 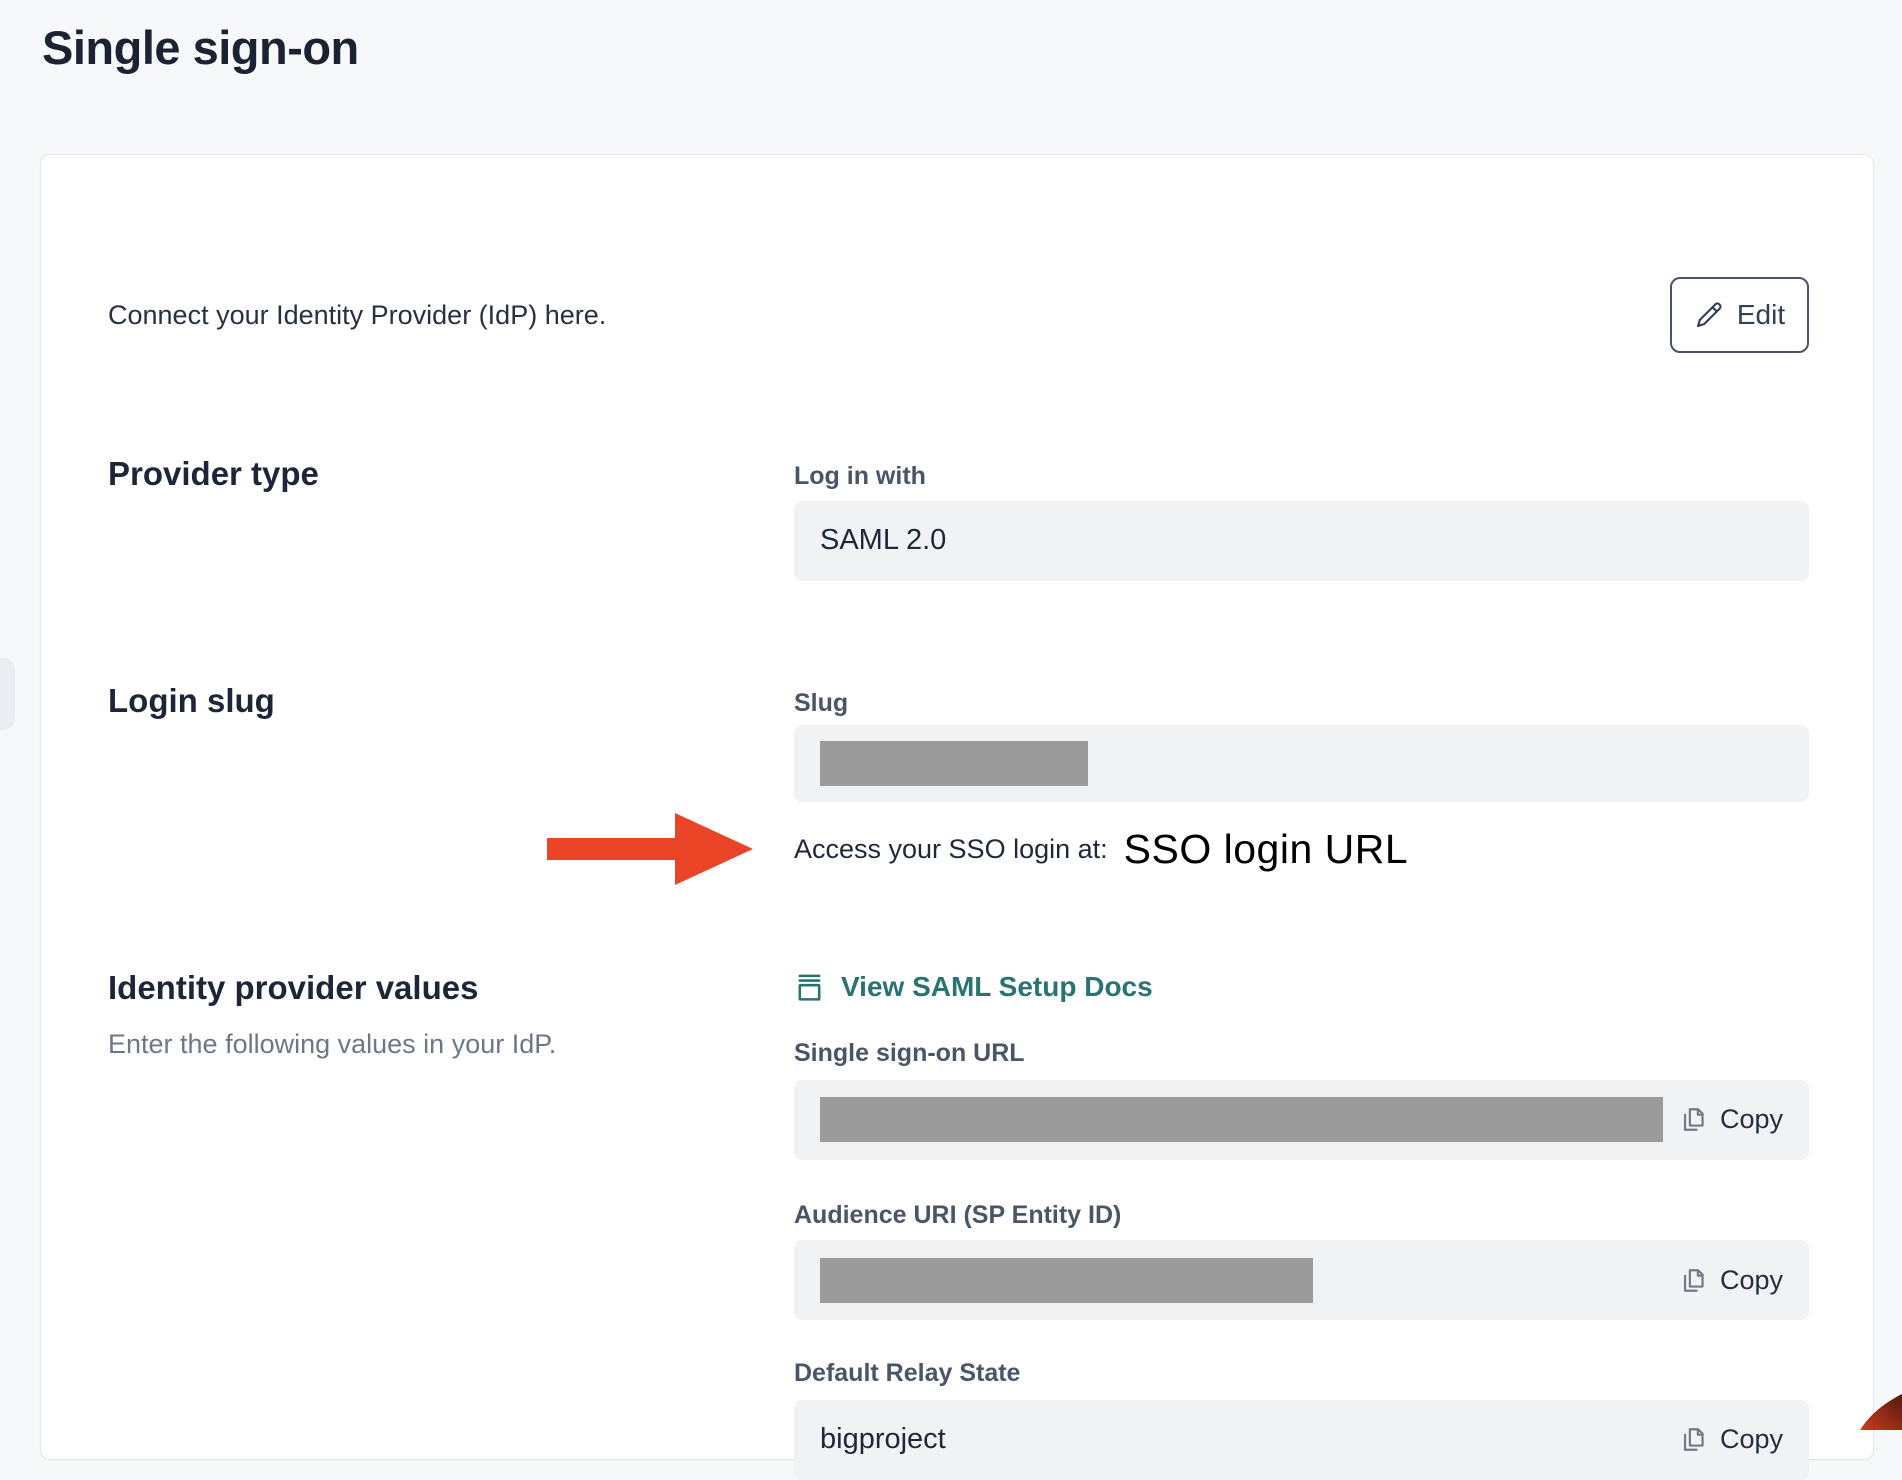 I want to click on access-login-prefix: Access your SSO login at:, so click(x=951, y=848).